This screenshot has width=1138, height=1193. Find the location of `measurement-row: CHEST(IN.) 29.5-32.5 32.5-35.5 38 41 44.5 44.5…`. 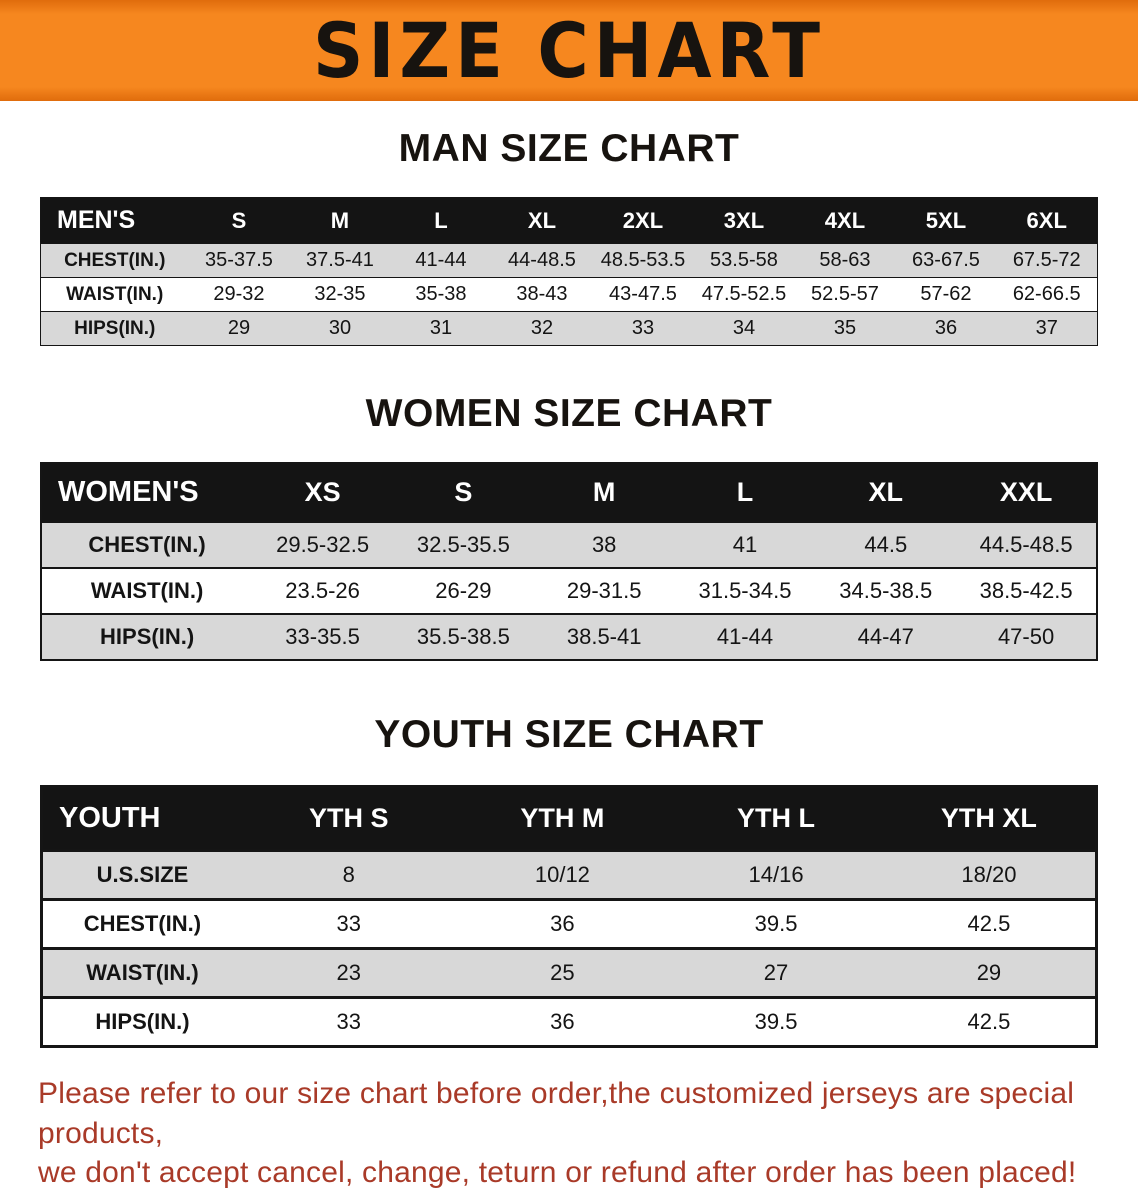

measurement-row: CHEST(IN.) 29.5-32.5 32.5-35.5 38 41 44.5 44.5… is located at coordinates (569, 544).